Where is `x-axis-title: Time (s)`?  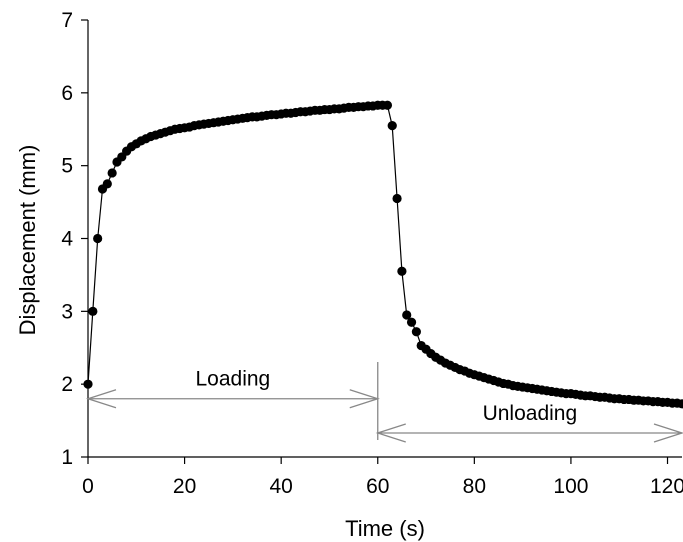
x-axis-title: Time (s) is located at coordinates (385, 528).